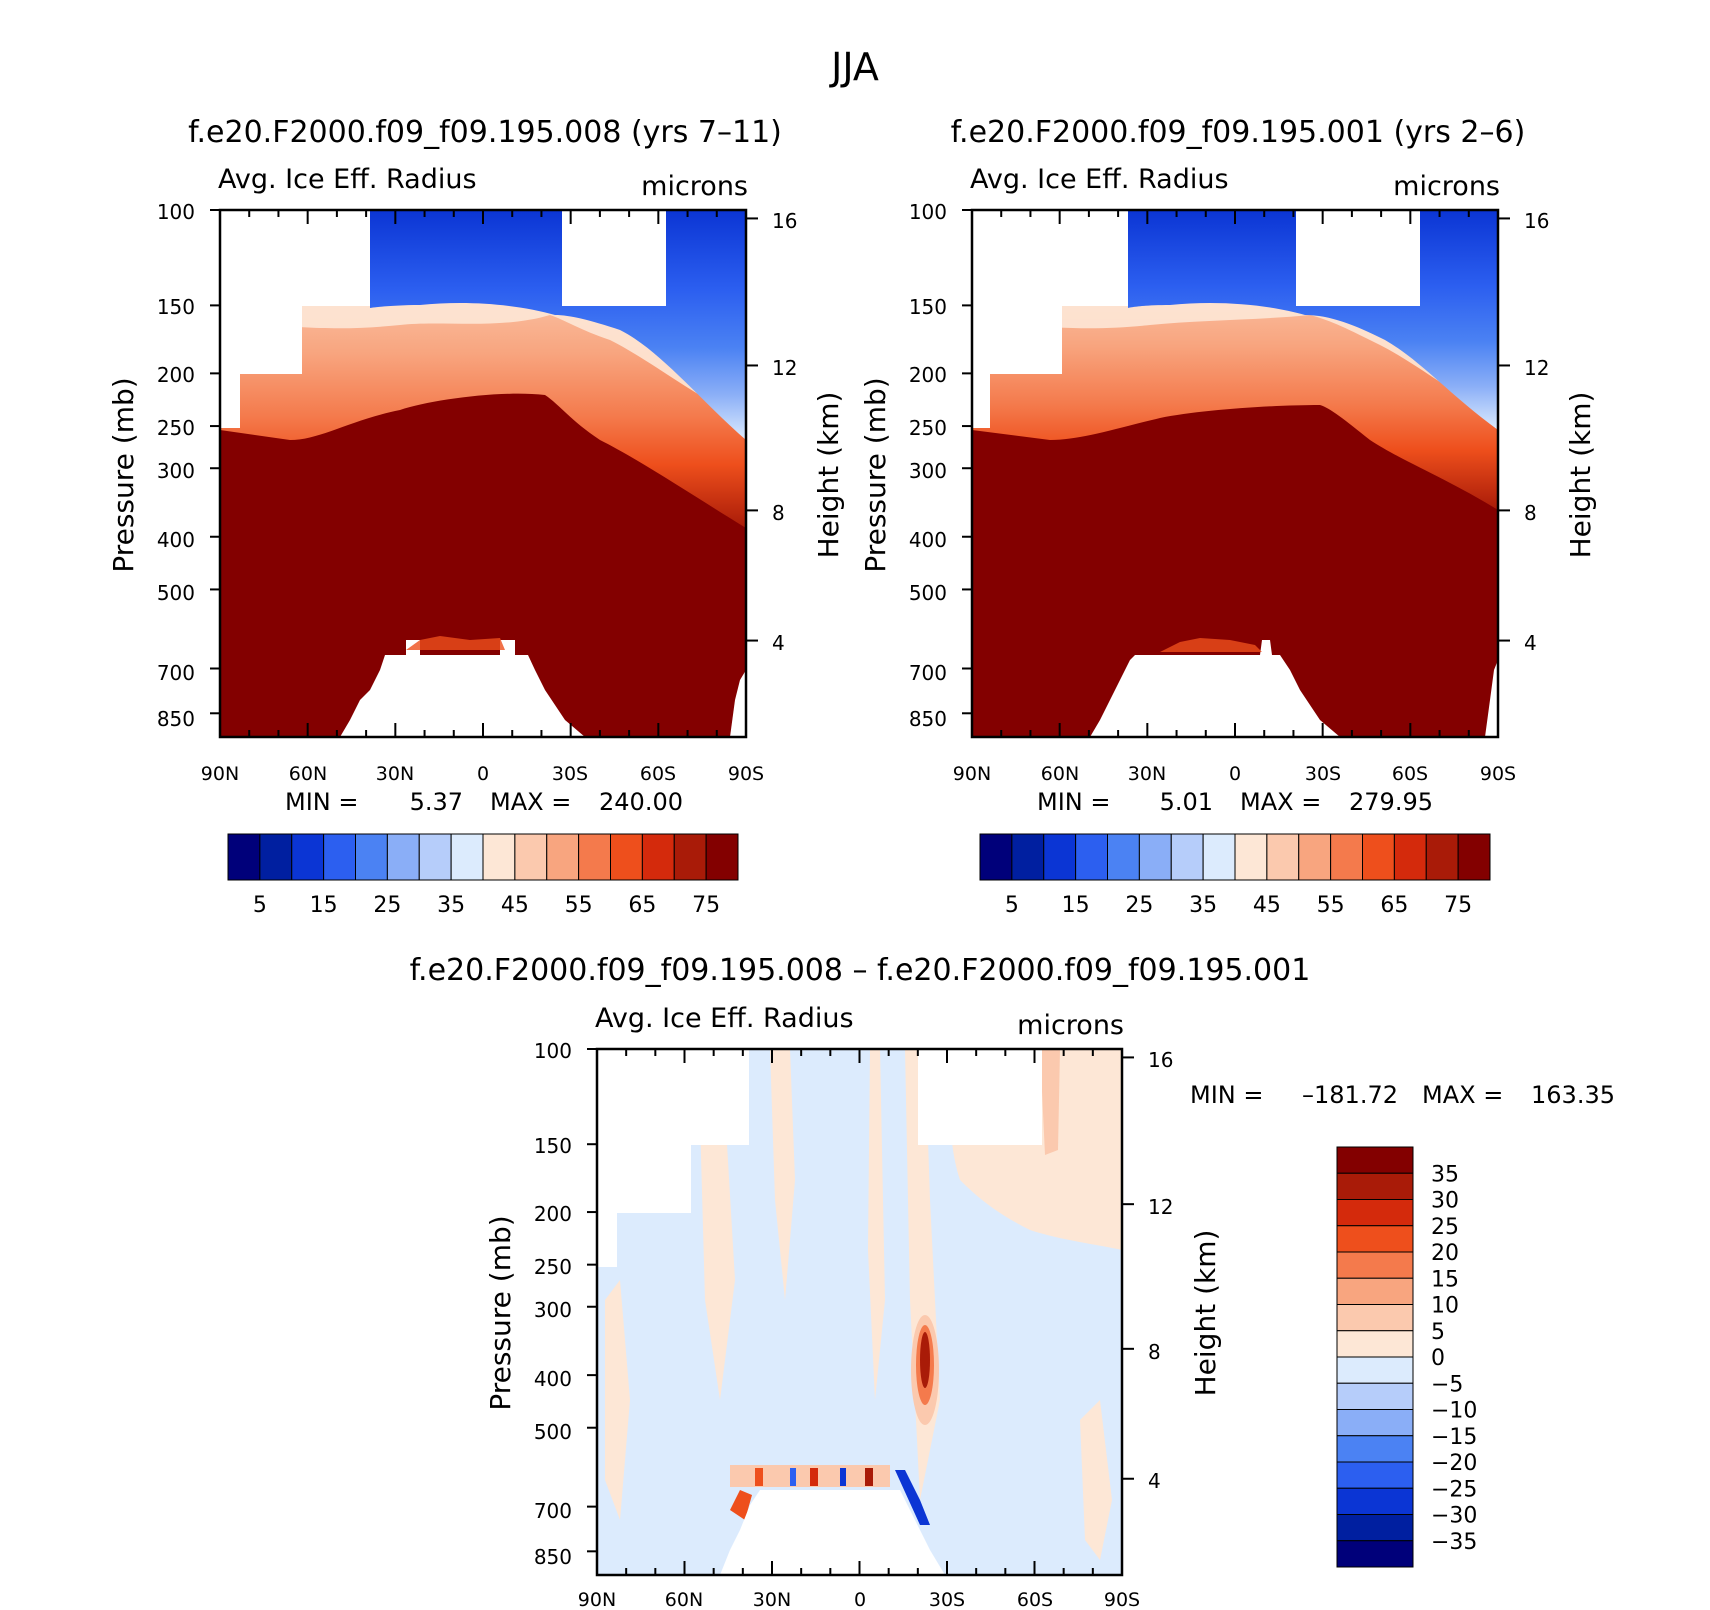  I want to click on colorbar-label: 20, so click(1445, 1253).